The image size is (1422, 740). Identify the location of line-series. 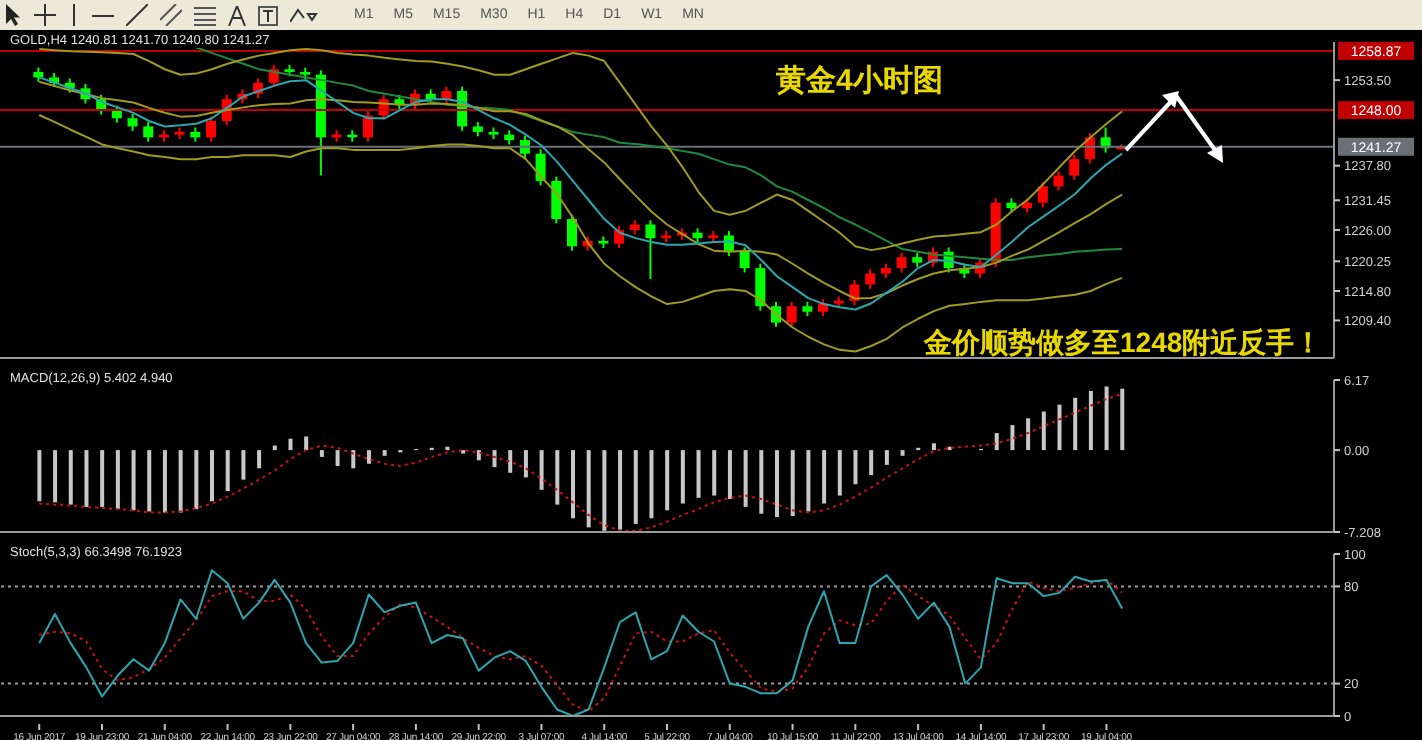
(581, 462).